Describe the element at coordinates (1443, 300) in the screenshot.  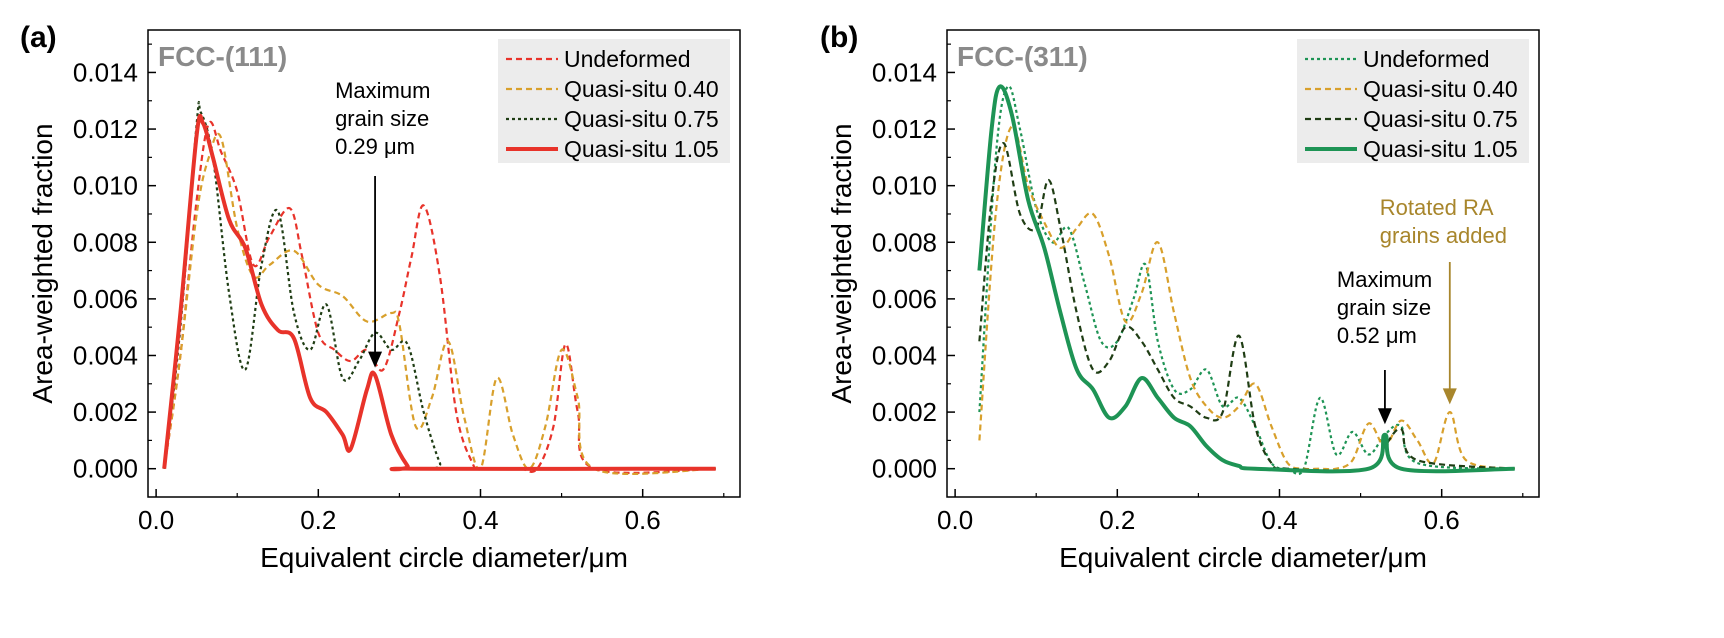
I see `annotation: Rotated RA grains added` at that location.